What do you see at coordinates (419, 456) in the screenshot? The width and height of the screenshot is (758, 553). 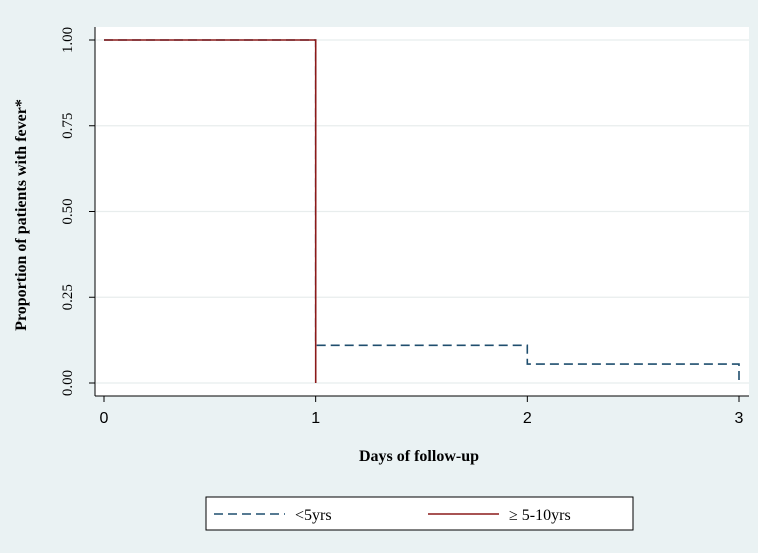 I see `x-axis-title: Days of follow-up` at bounding box center [419, 456].